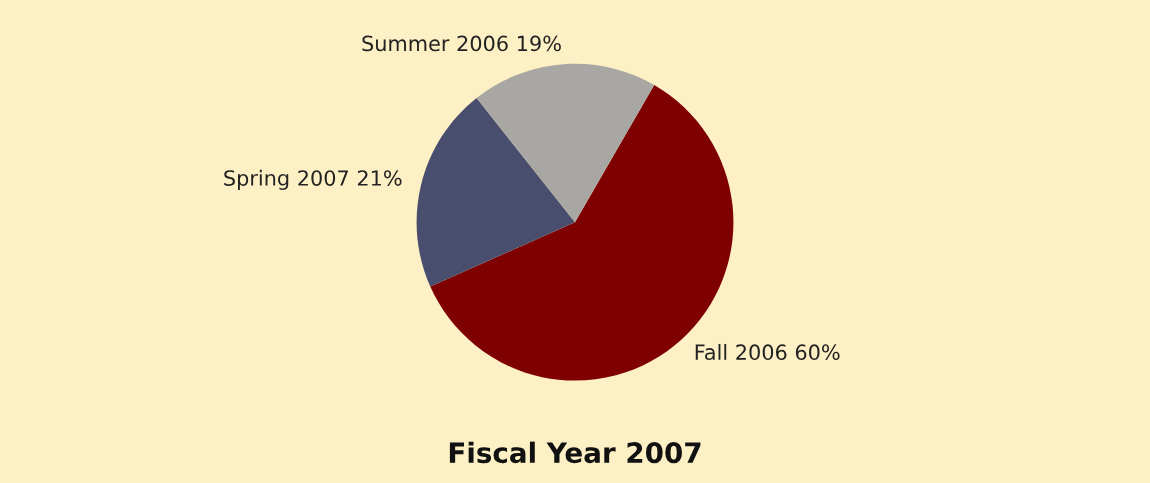 The image size is (1150, 483). Describe the element at coordinates (461, 43) in the screenshot. I see `slice-label: Summer 2006 19%` at that location.